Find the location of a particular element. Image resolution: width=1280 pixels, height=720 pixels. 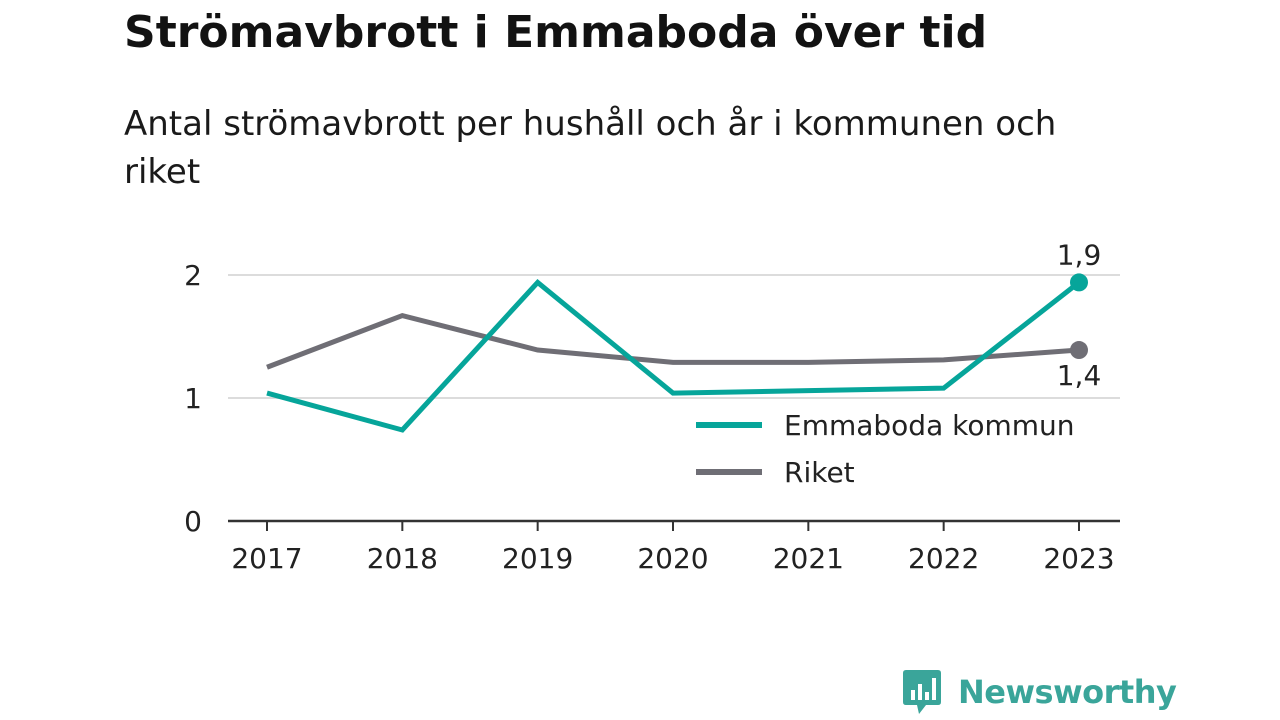

x-tick-label: 2021 is located at coordinates (808, 558).